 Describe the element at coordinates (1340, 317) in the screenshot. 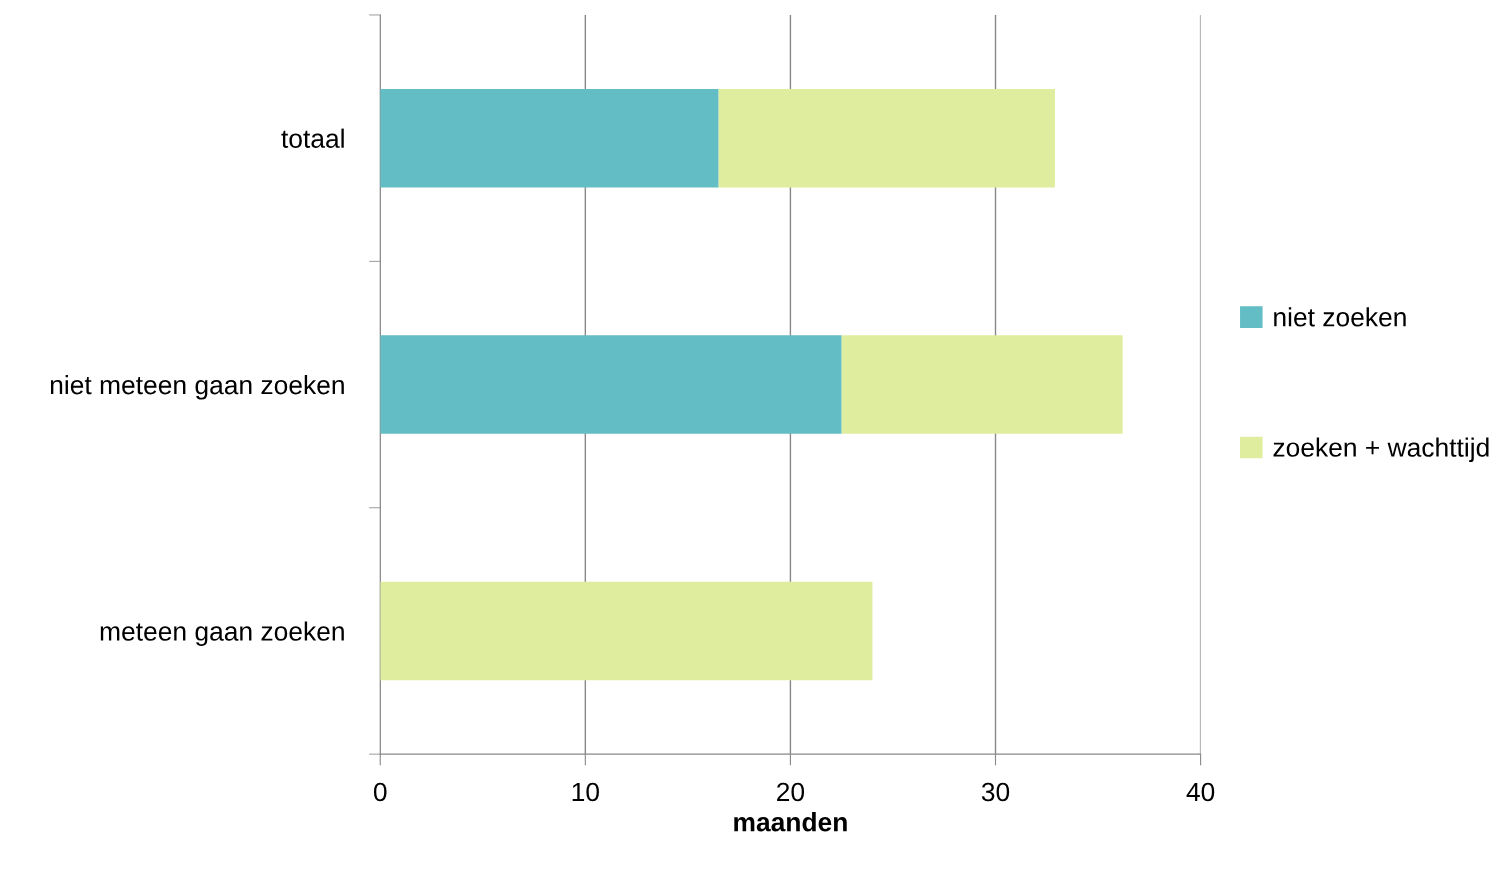

I see `legend-label: niet zoeken` at that location.